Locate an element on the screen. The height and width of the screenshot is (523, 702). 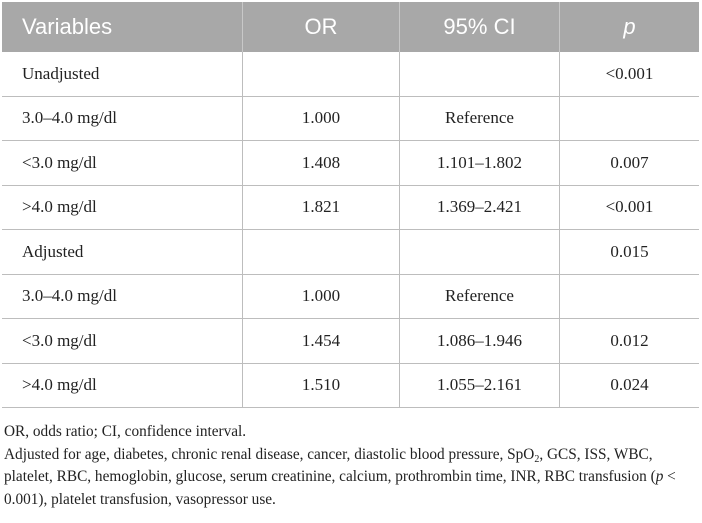
footnote-p-symbol: p is located at coordinates (659, 476).